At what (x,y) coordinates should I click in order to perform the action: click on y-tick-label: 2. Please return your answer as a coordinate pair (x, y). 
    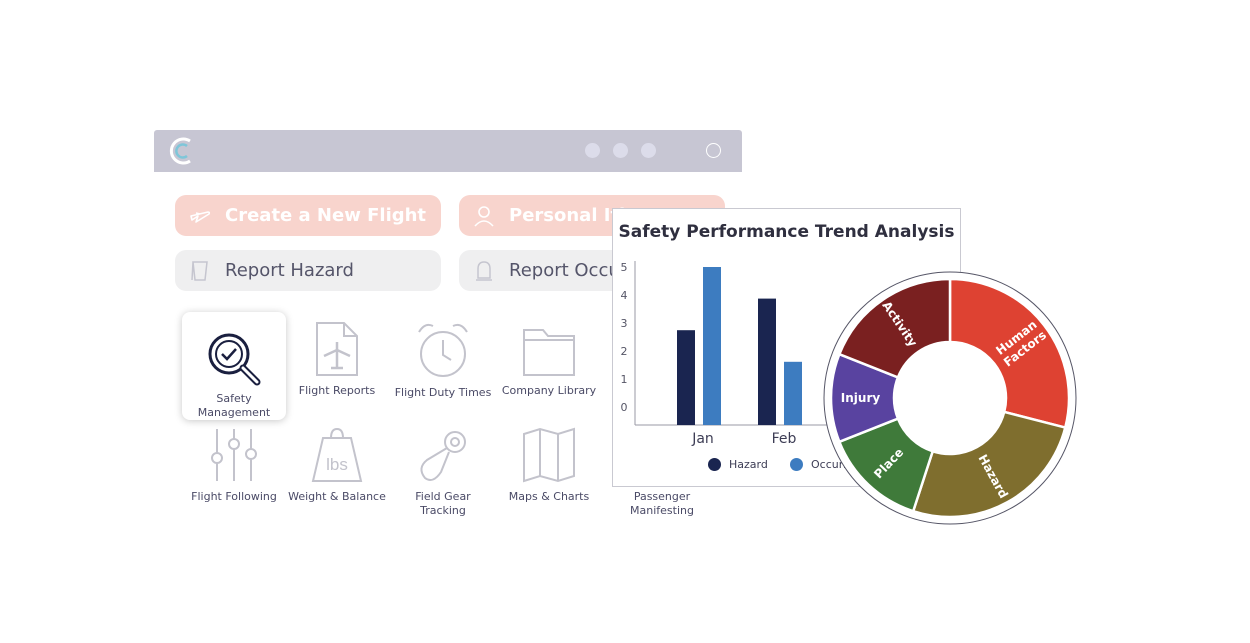
    Looking at the image, I should click on (624, 351).